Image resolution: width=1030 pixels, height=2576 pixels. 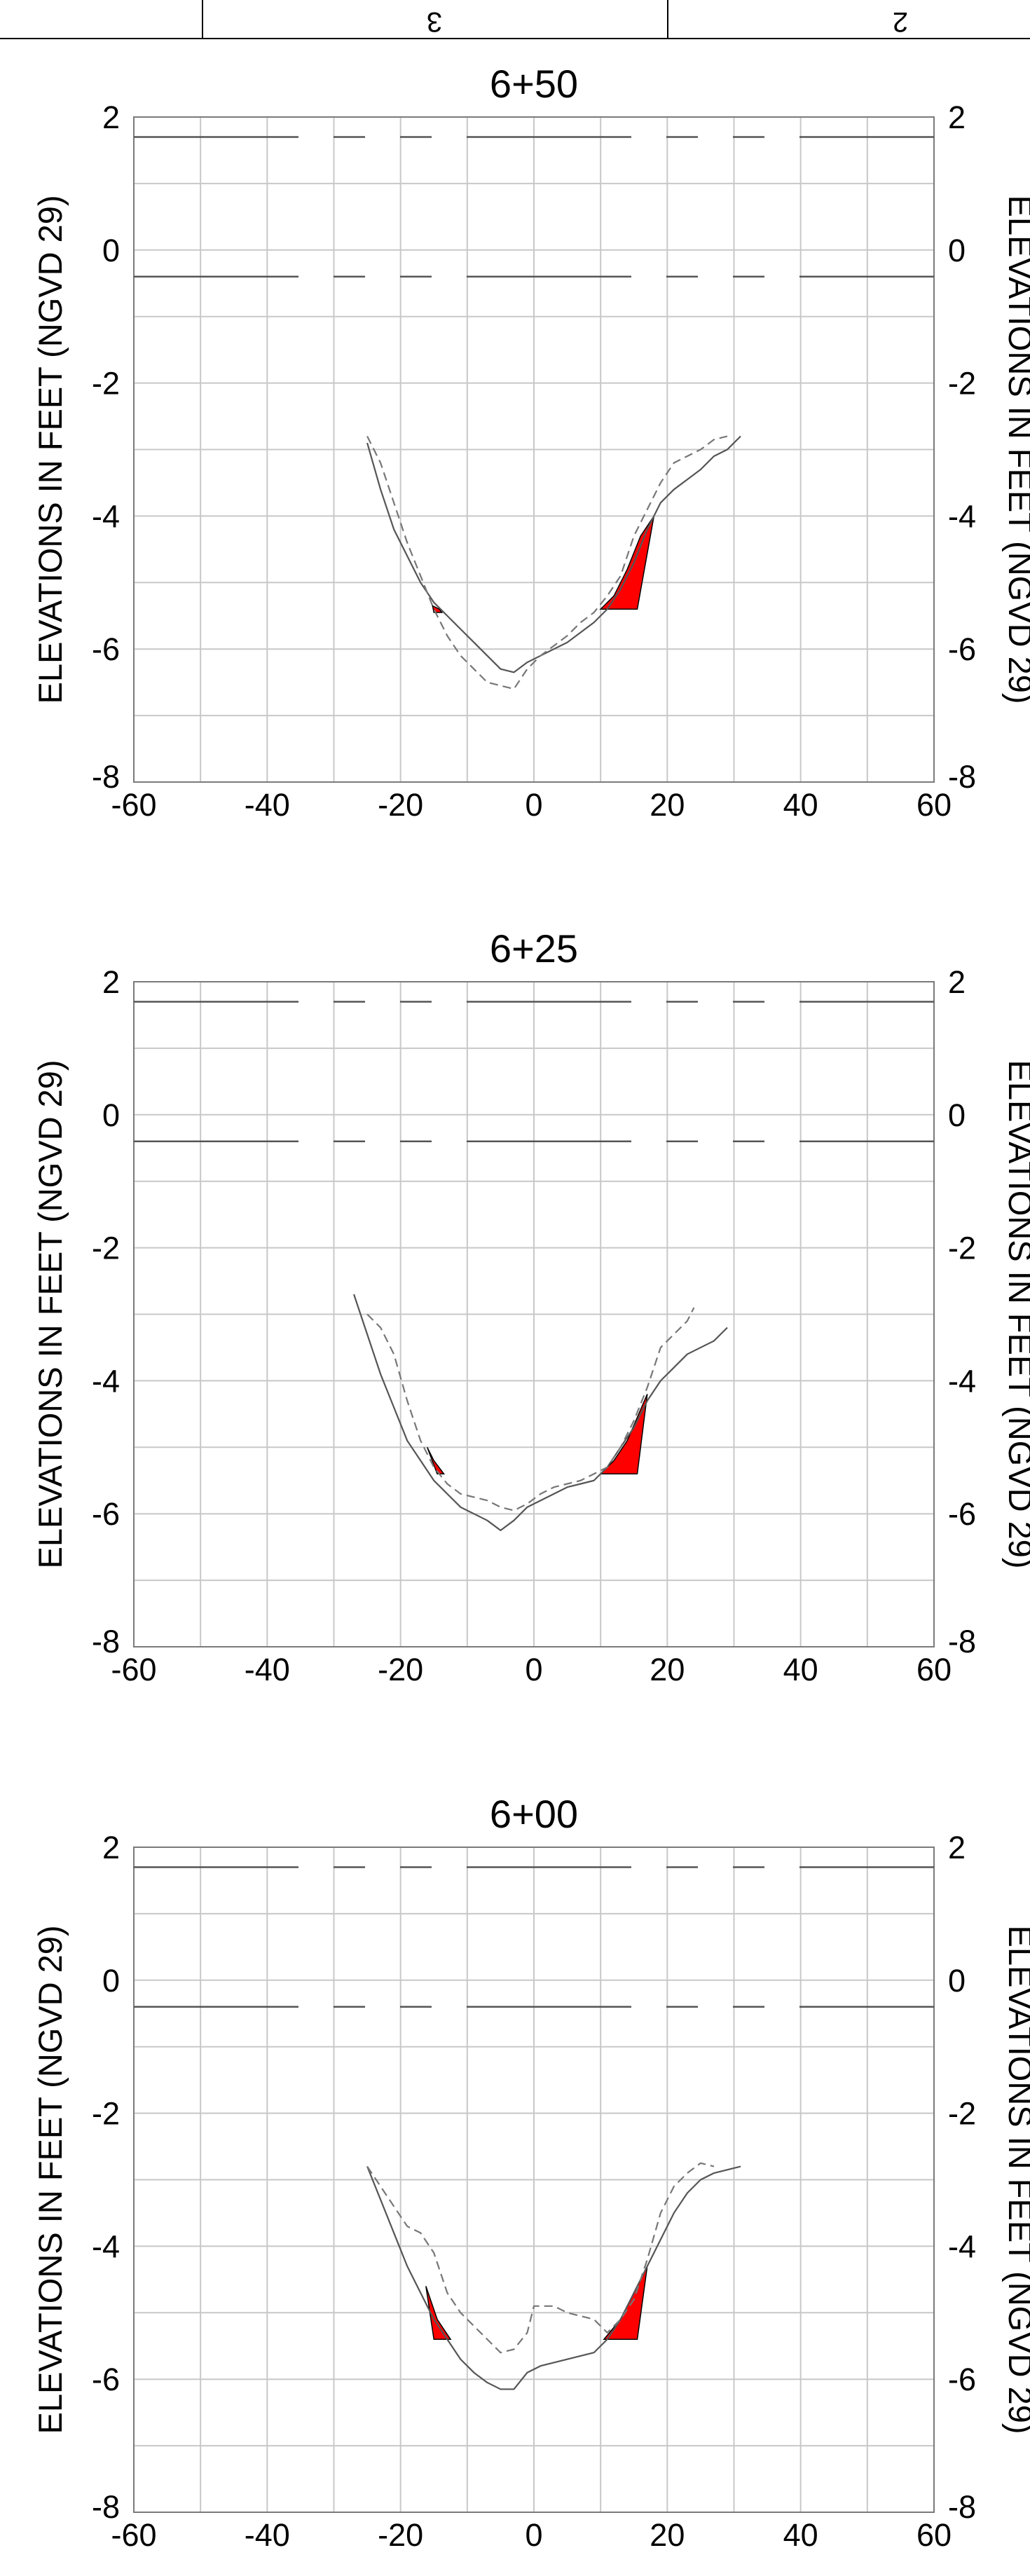 I want to click on chart-title: 6+25, so click(x=534, y=948).